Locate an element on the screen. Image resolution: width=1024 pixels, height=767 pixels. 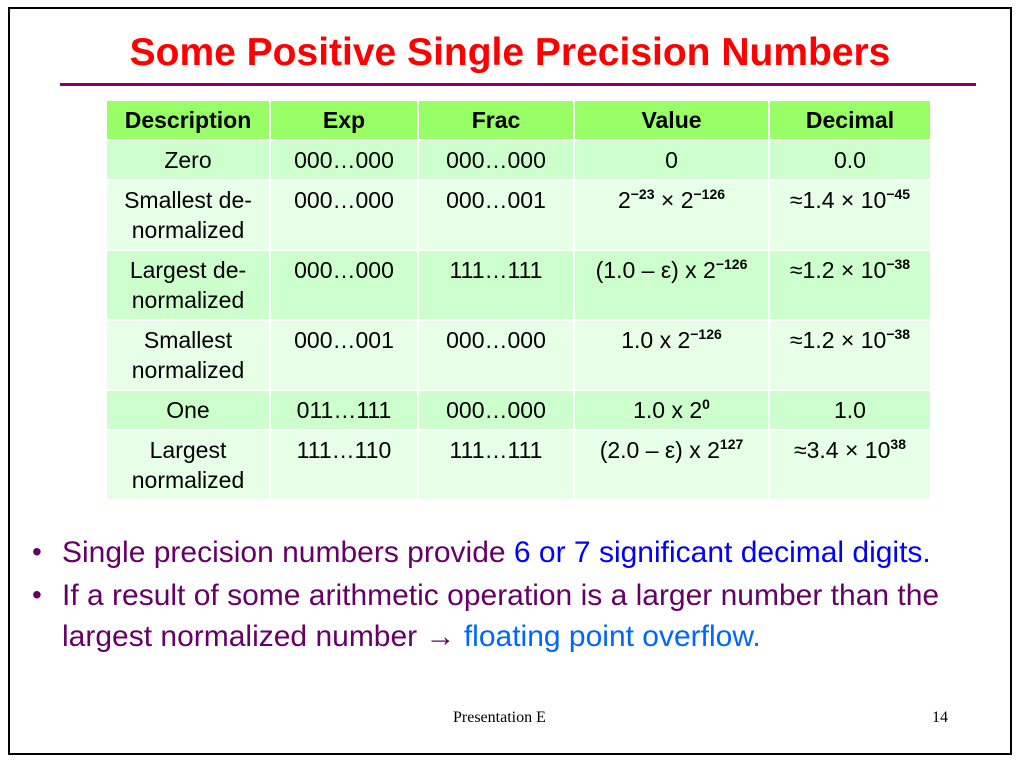
footer-presentation-label: Presentation E is located at coordinates (499, 717).